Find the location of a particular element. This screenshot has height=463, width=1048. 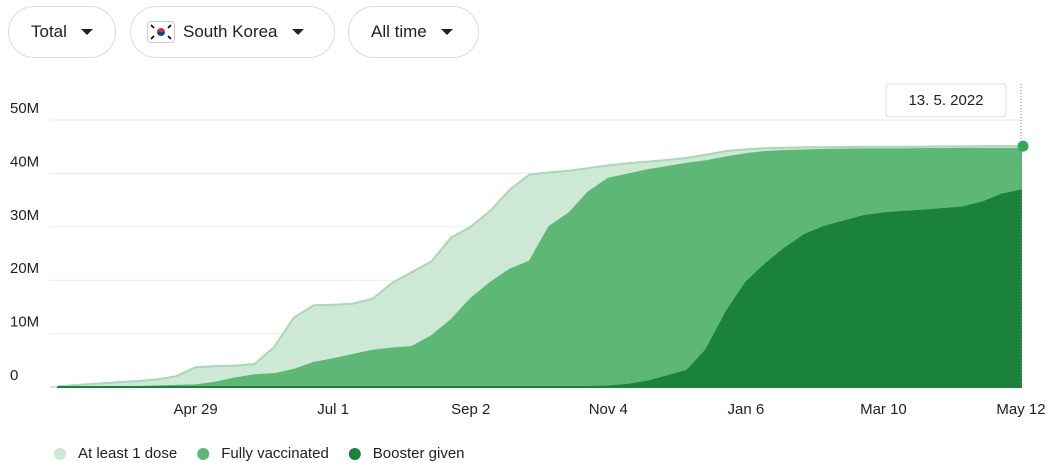

flag-icon is located at coordinates (161, 32).